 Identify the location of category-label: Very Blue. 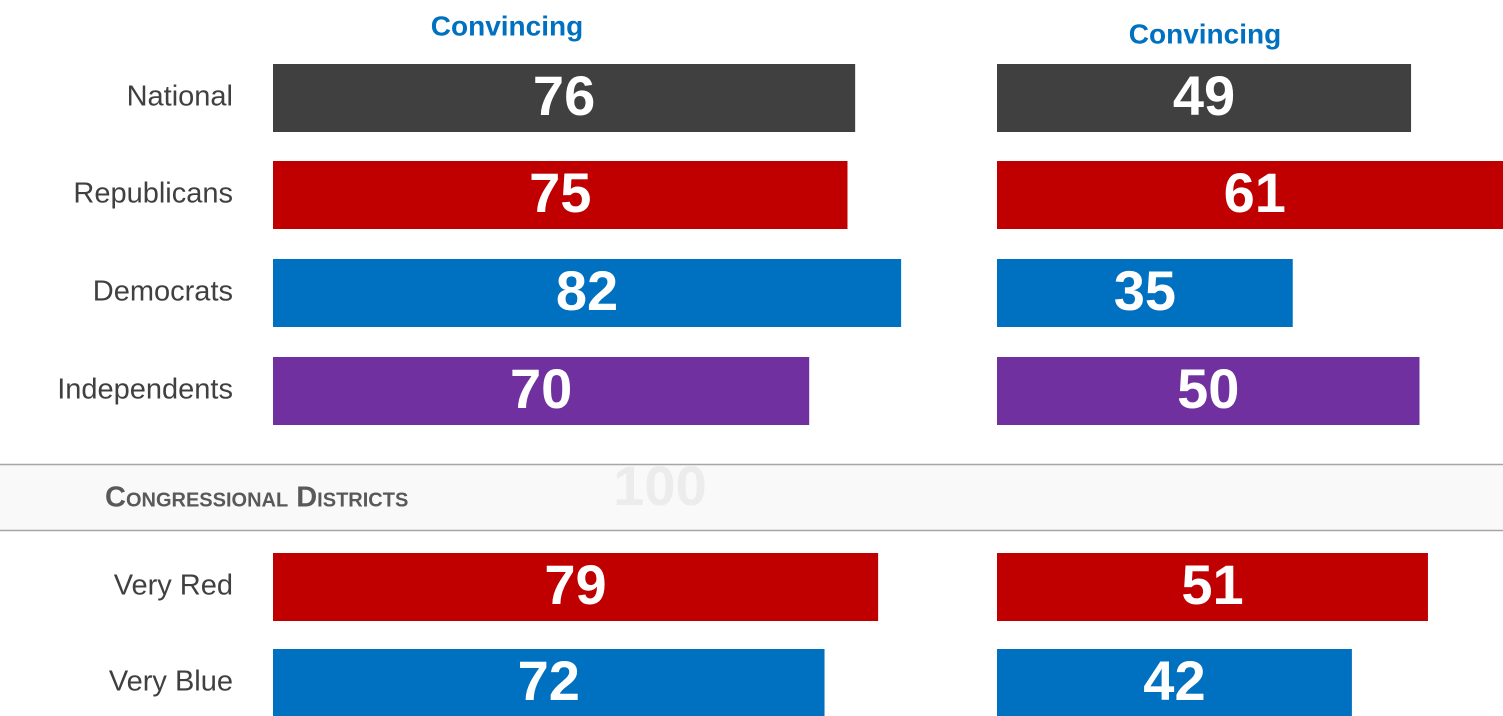
(171, 682).